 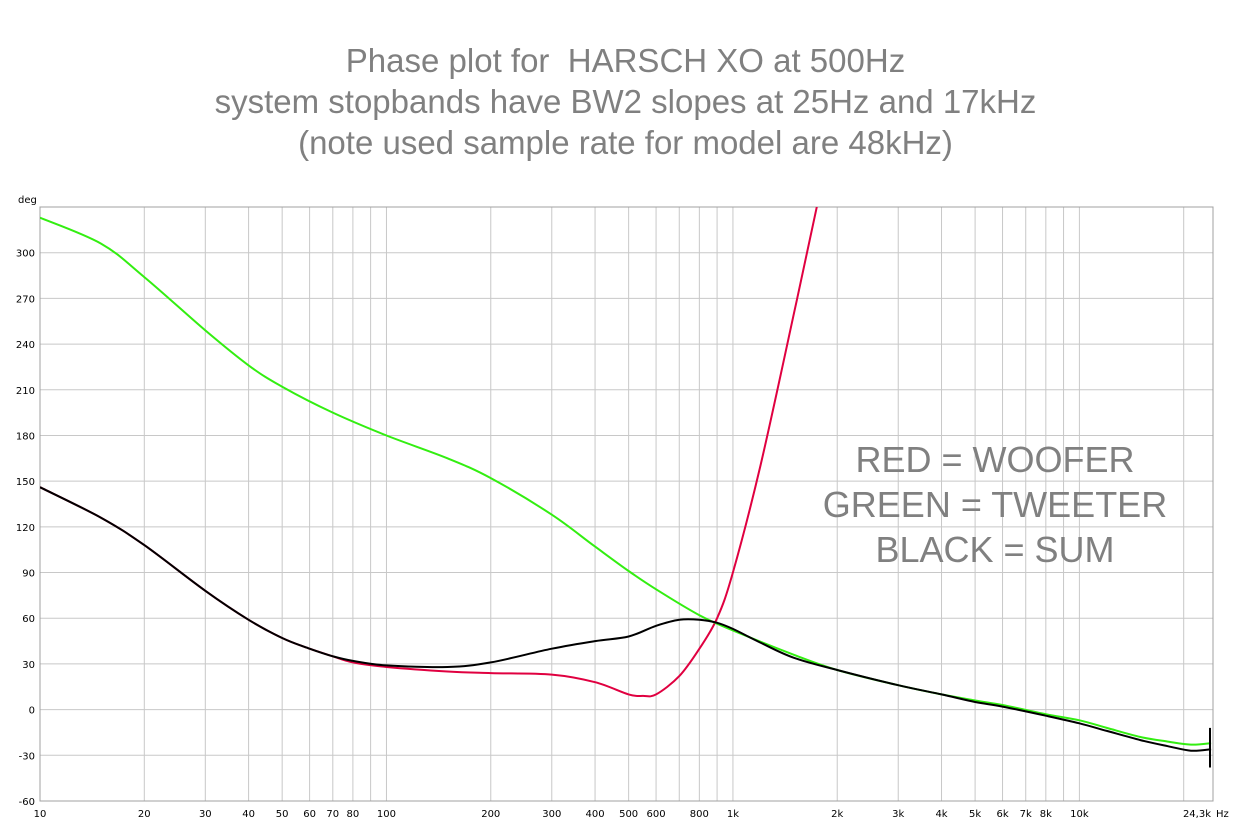 What do you see at coordinates (995, 549) in the screenshot?
I see `legend-sum: BLACK = SUM` at bounding box center [995, 549].